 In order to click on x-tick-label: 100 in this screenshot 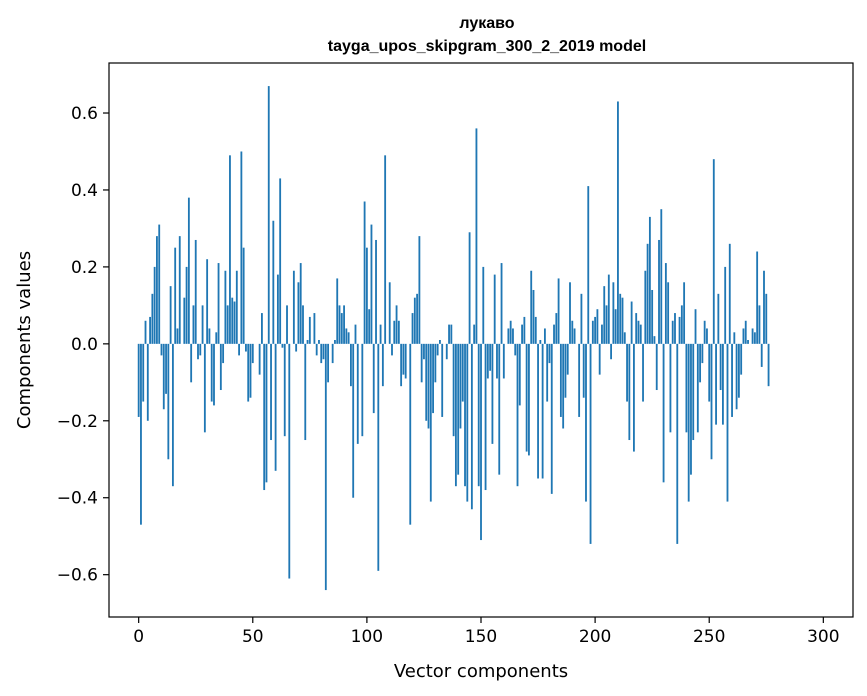, I will do `click(367, 637)`.